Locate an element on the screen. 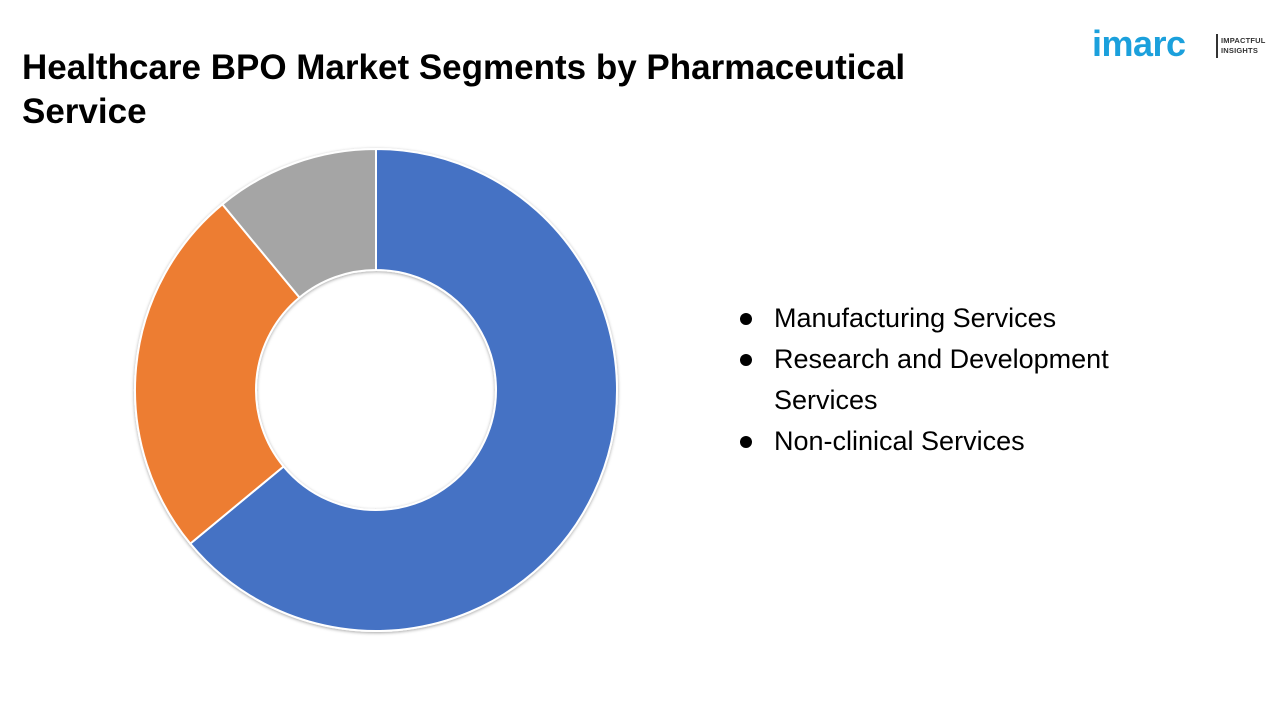 The width and height of the screenshot is (1280, 720). logo-divider is located at coordinates (1217, 46).